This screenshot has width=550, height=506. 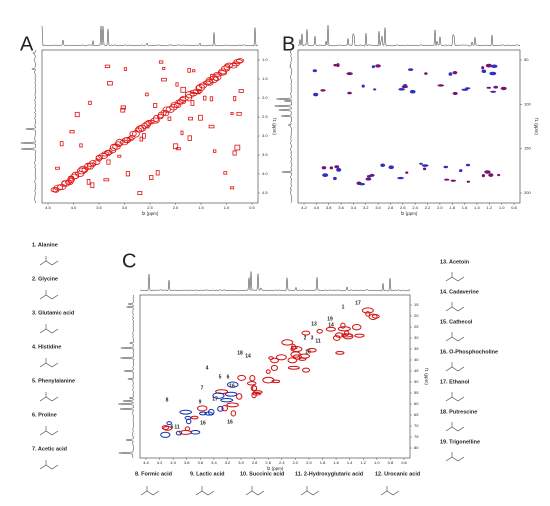 What do you see at coordinates (201, 462) in the screenshot?
I see `x-tick-label: 3.6` at bounding box center [201, 462].